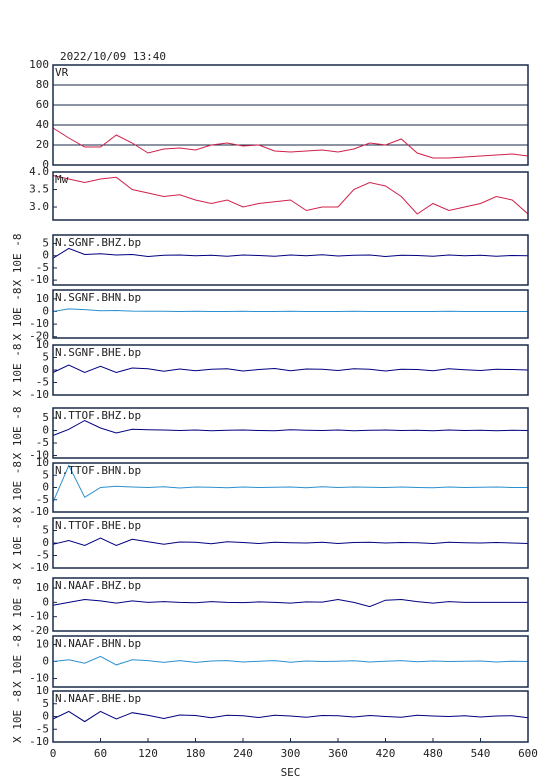  What do you see at coordinates (62, 72) in the screenshot?
I see `panel-label: VR` at bounding box center [62, 72].